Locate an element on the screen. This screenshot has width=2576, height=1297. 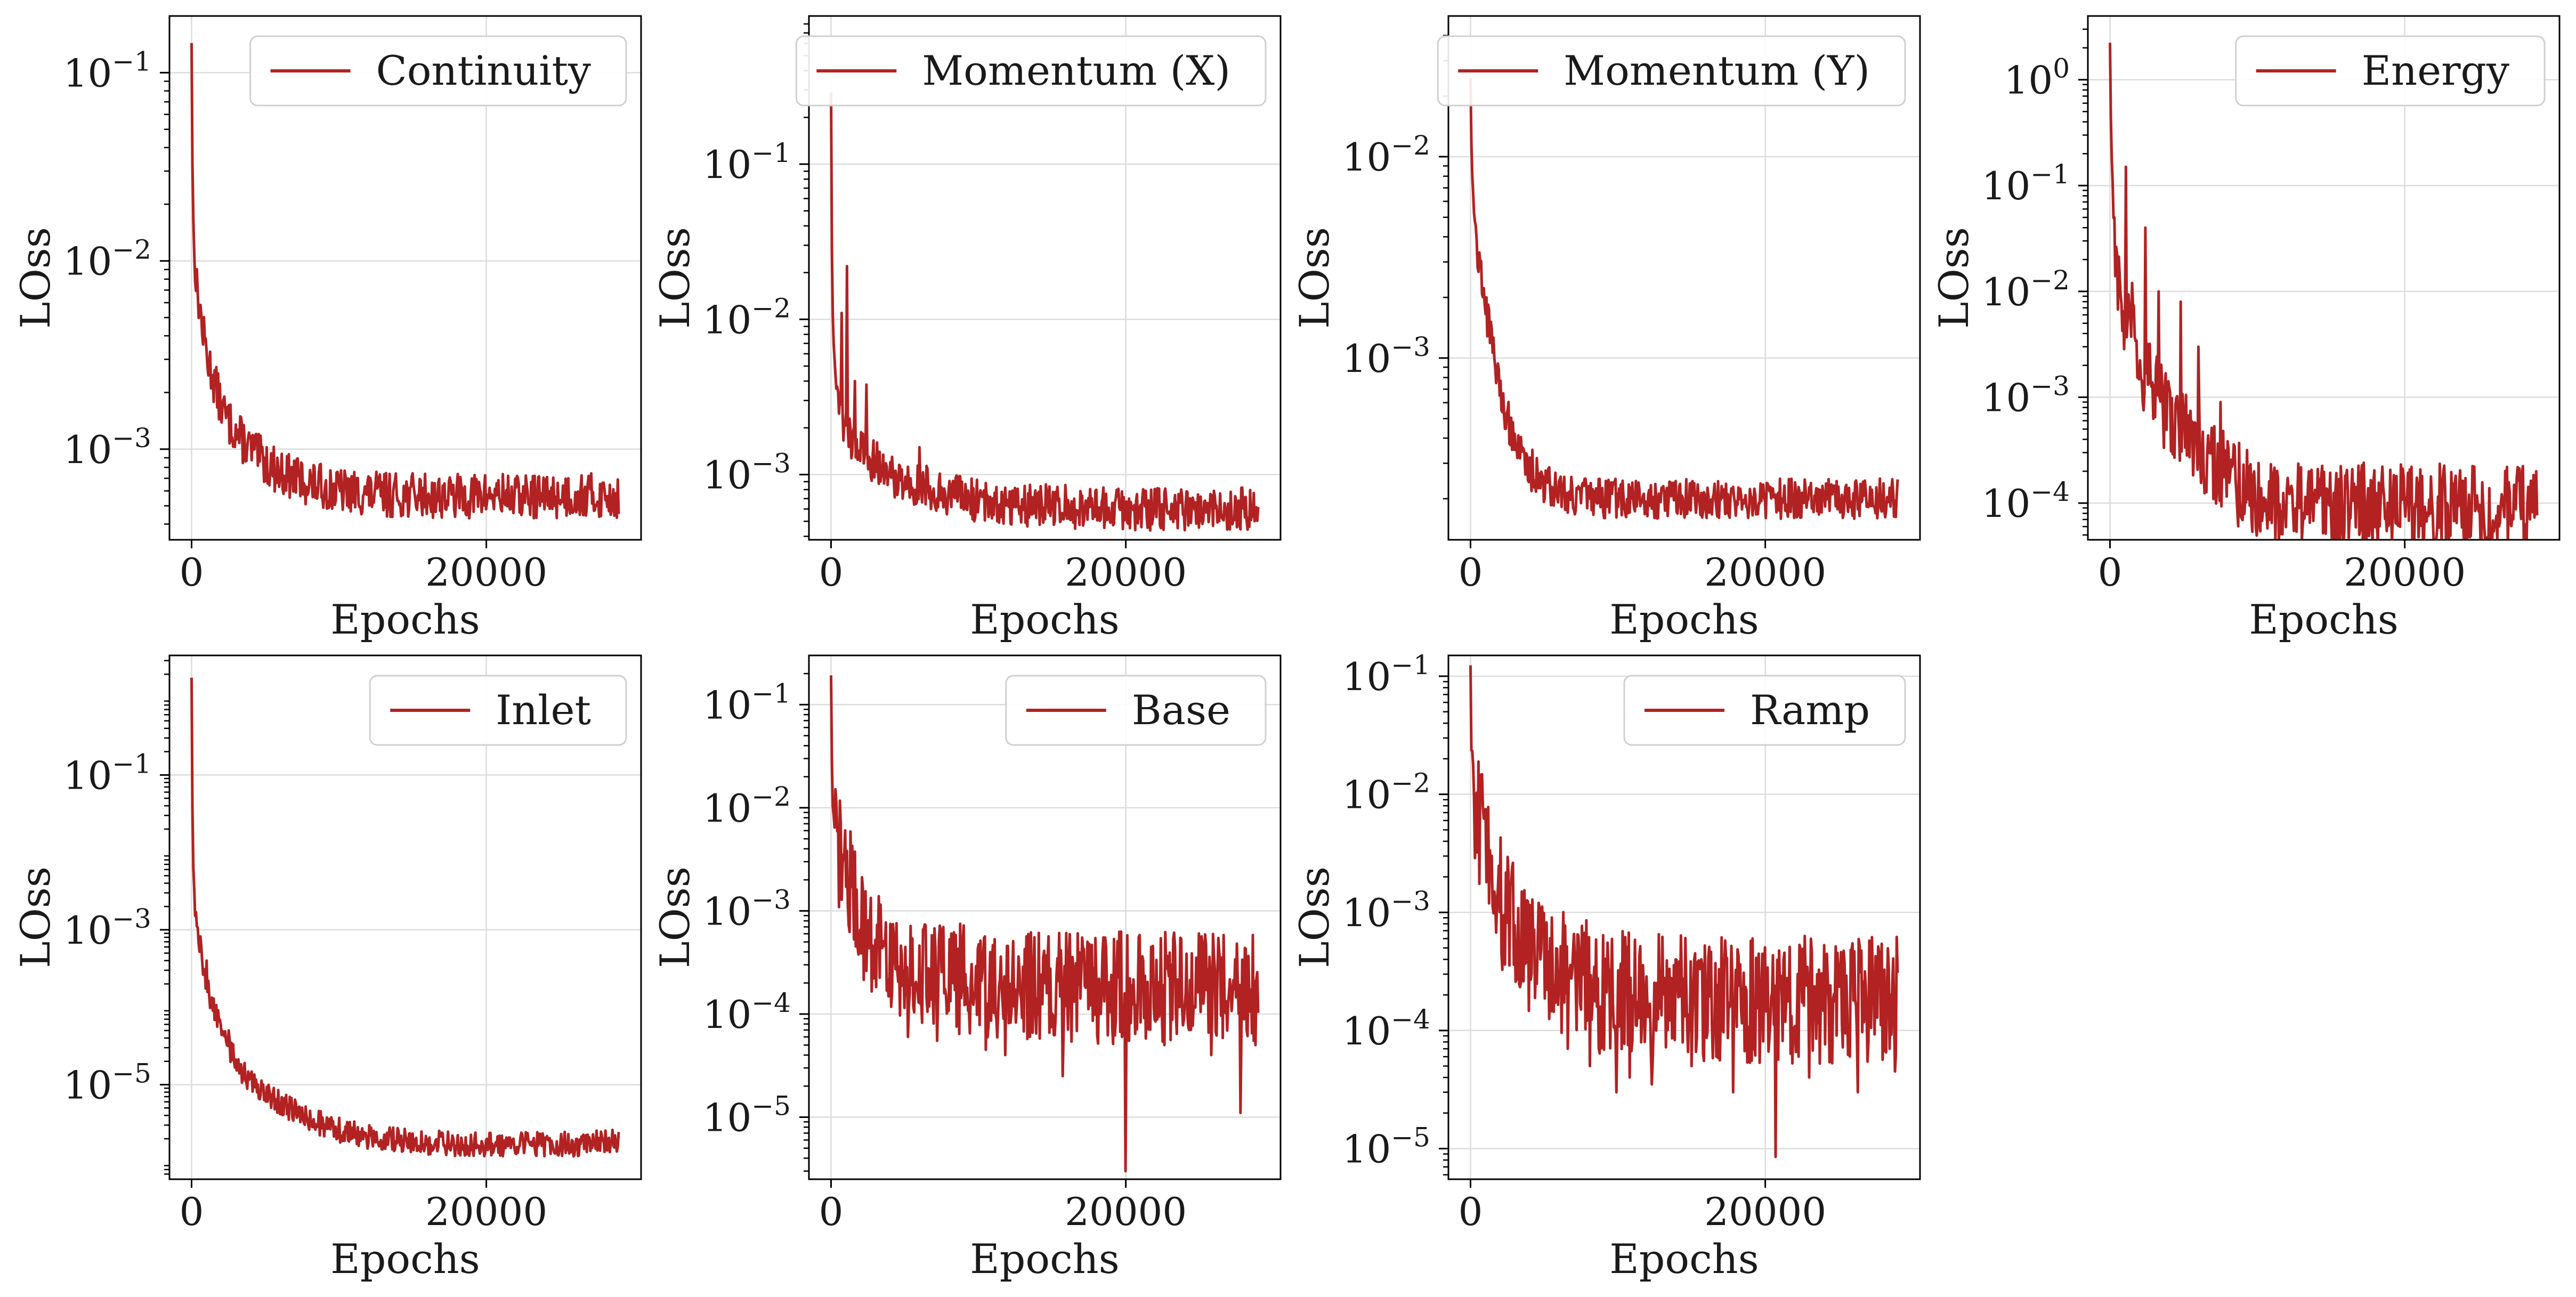
legend: Momentum (X) is located at coordinates (1031, 71).